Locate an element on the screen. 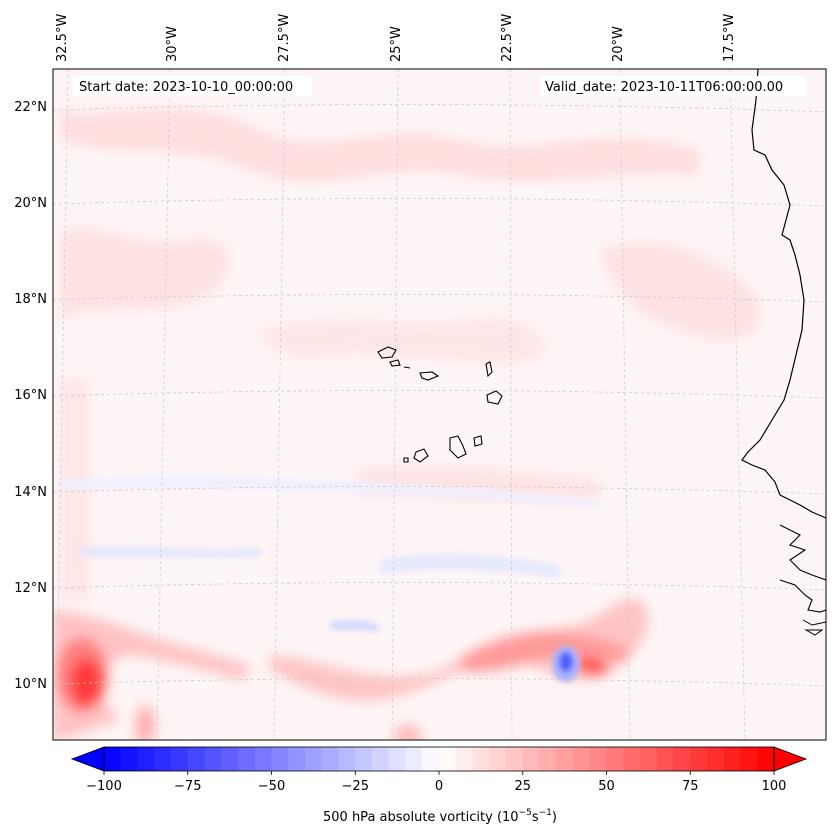 Image resolution: width=837 pixels, height=839 pixels. africa-coastline is located at coordinates (783, 294).